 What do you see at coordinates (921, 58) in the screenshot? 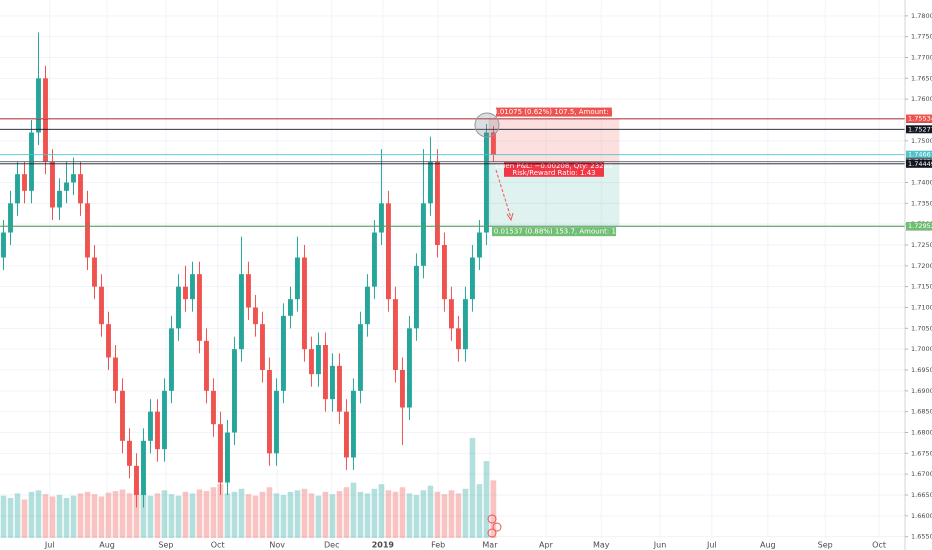
I see `y-tick-label: 1.77000` at bounding box center [921, 58].